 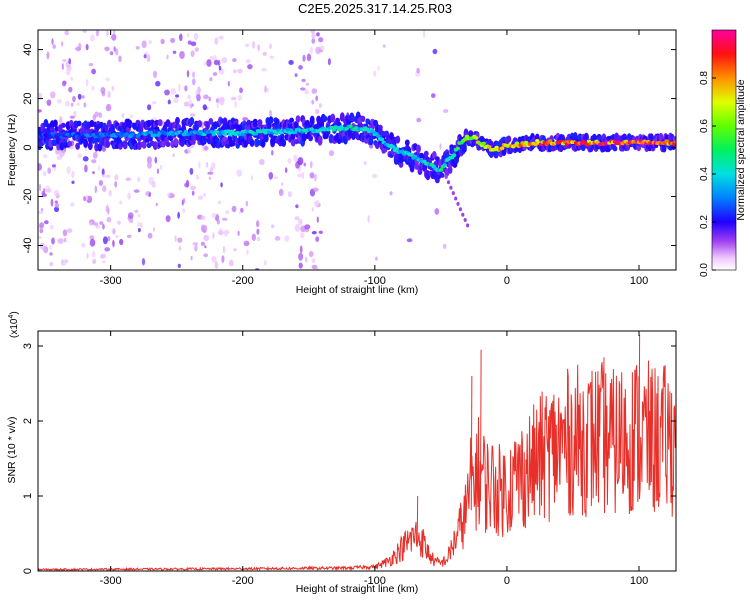 I want to click on svg-text: (x104), so click(x=14, y=324).